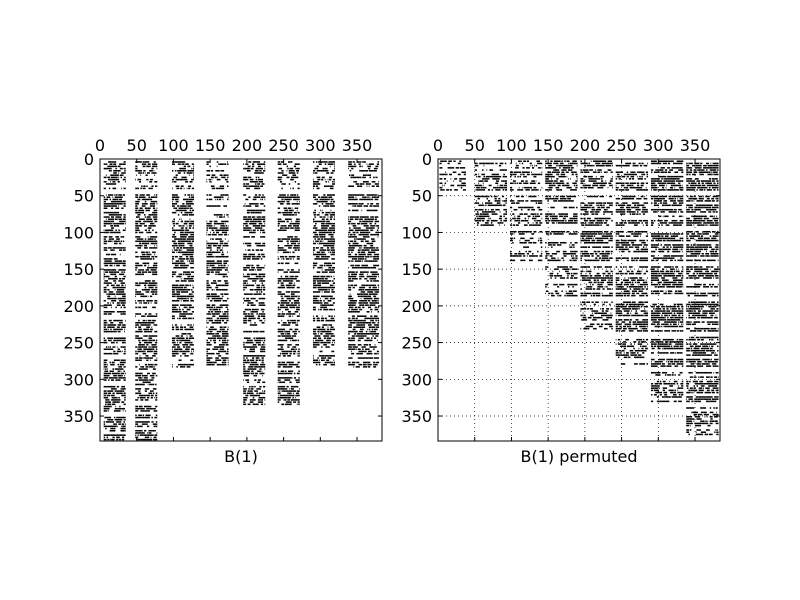 This screenshot has height=600, width=800. I want to click on x-axis-label: B(1), so click(241, 456).